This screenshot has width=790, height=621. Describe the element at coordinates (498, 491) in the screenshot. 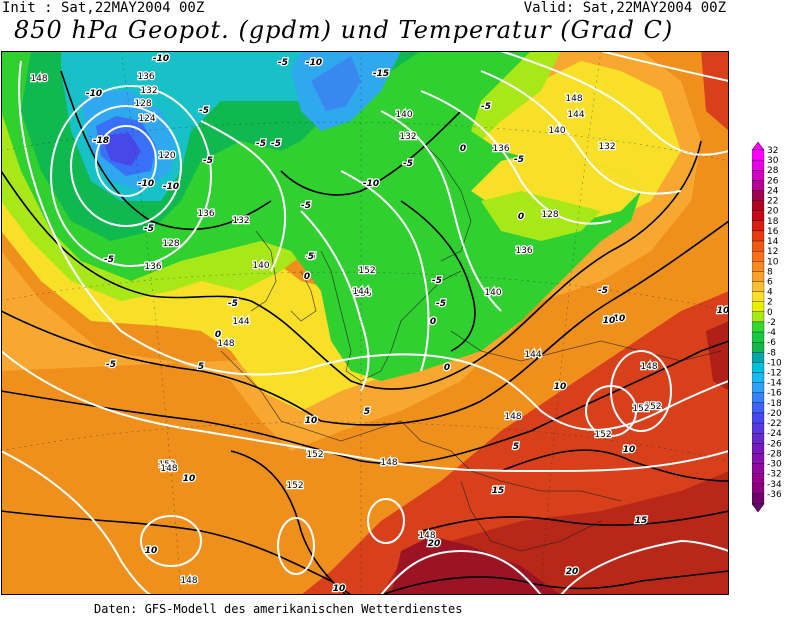

I see `temperature-label: 15` at that location.